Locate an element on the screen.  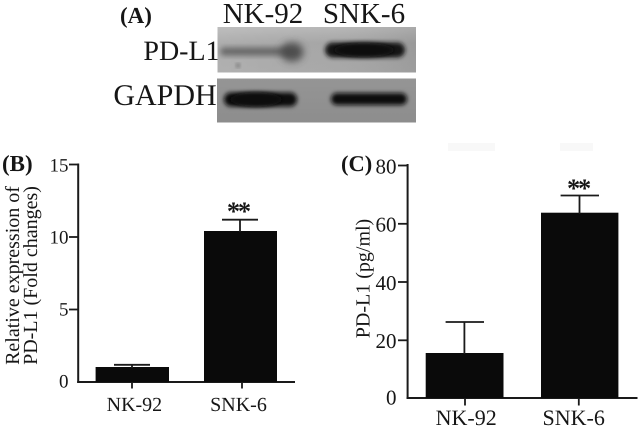
svg-text: PD-L1 is located at coordinates (181, 51).